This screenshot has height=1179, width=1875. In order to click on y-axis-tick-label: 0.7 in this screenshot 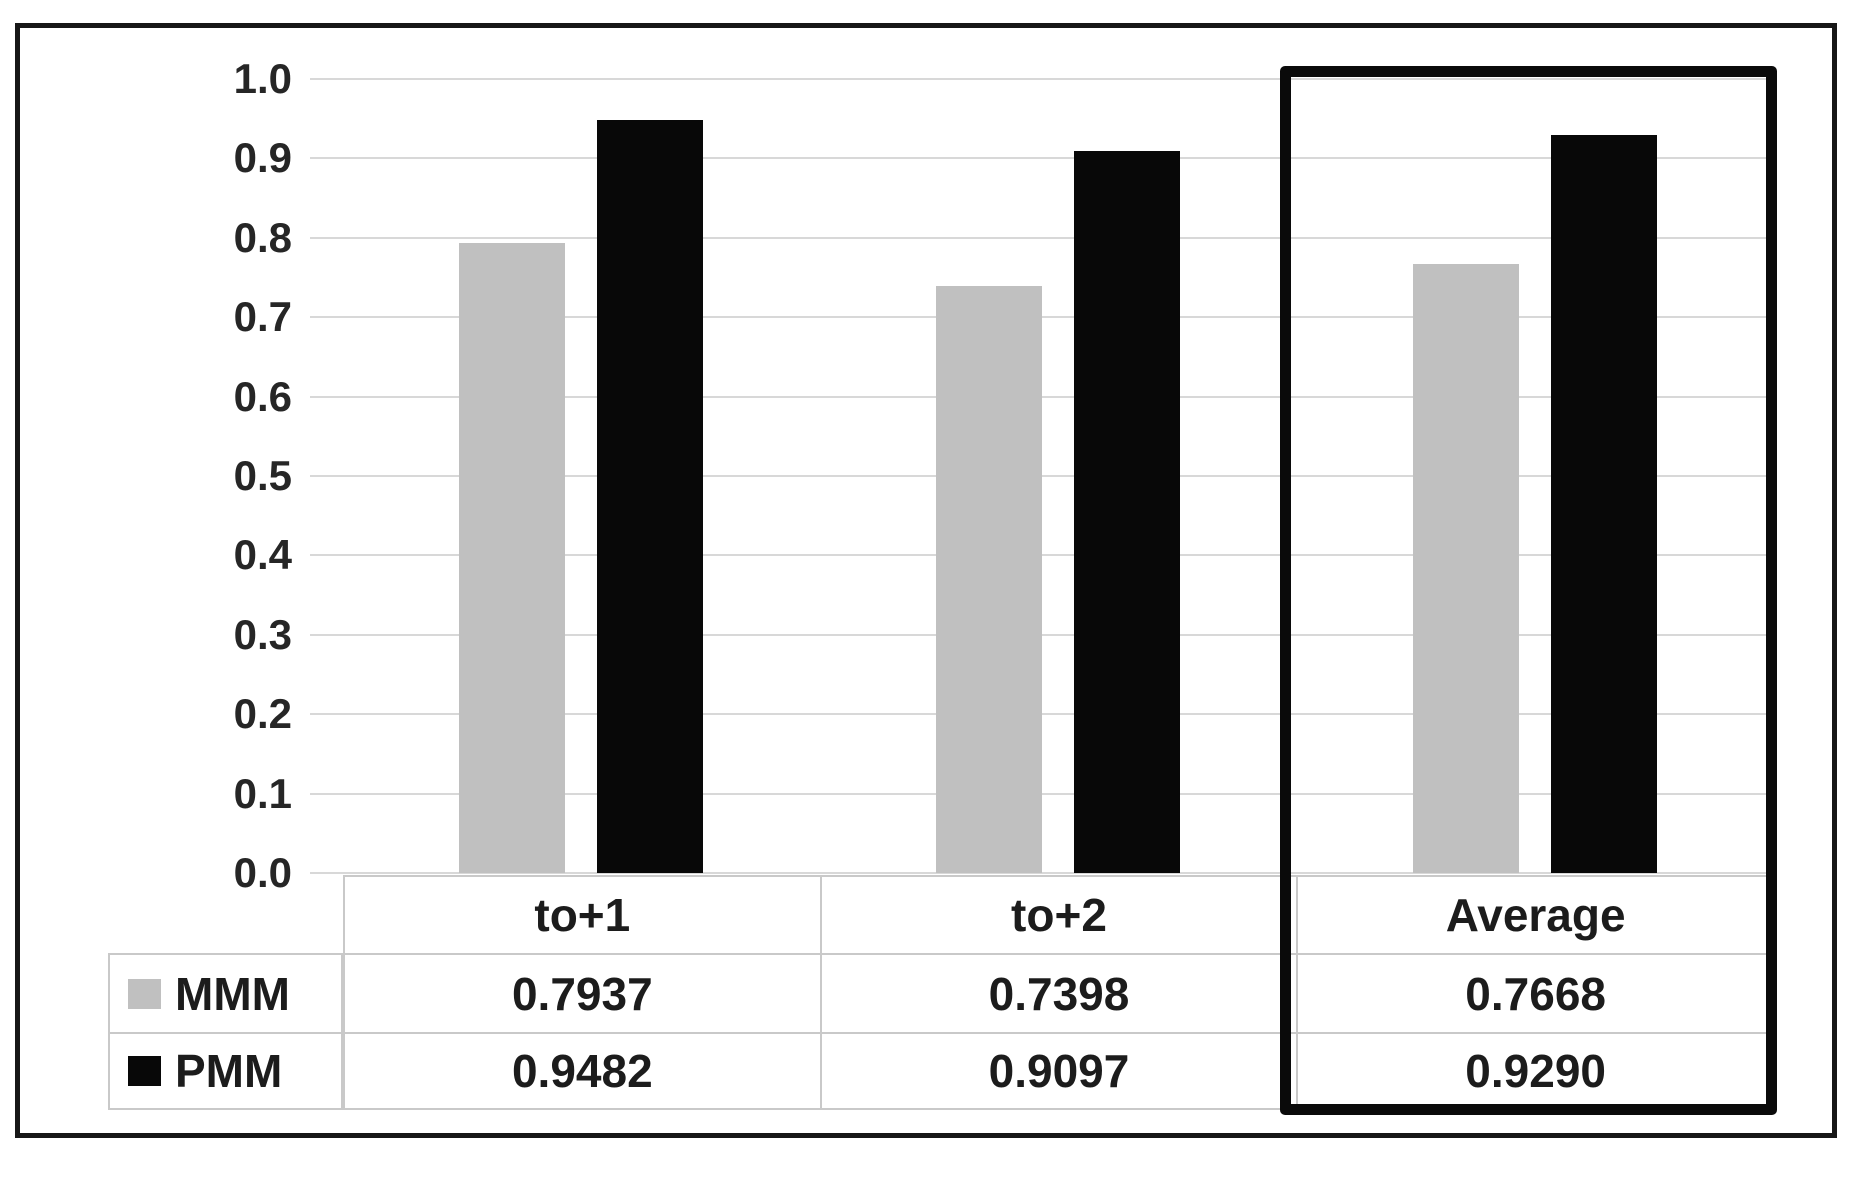, I will do `click(262, 317)`.